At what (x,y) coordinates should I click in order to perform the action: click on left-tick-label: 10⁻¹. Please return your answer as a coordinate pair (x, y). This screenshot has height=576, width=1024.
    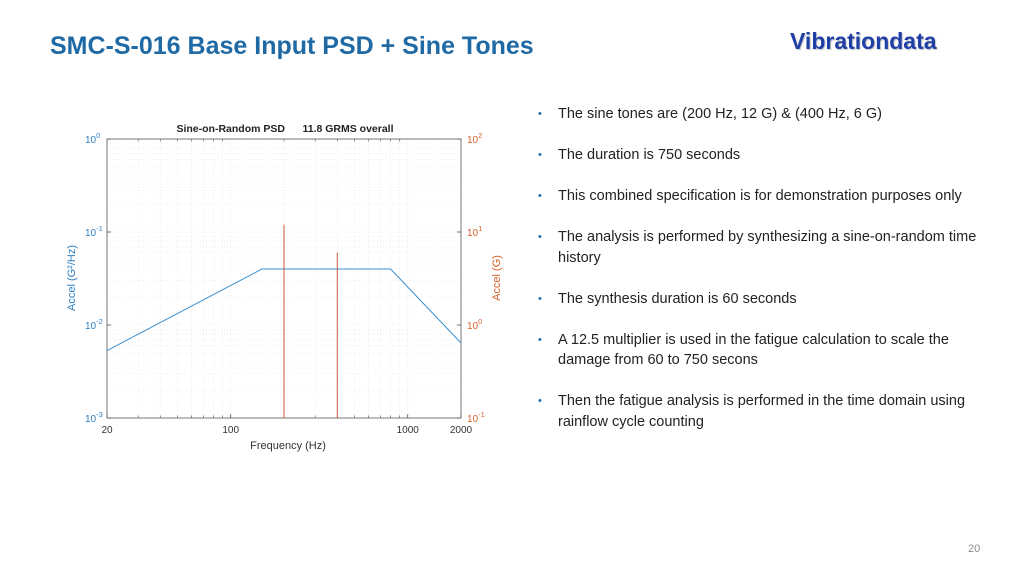
    Looking at the image, I should click on (94, 231).